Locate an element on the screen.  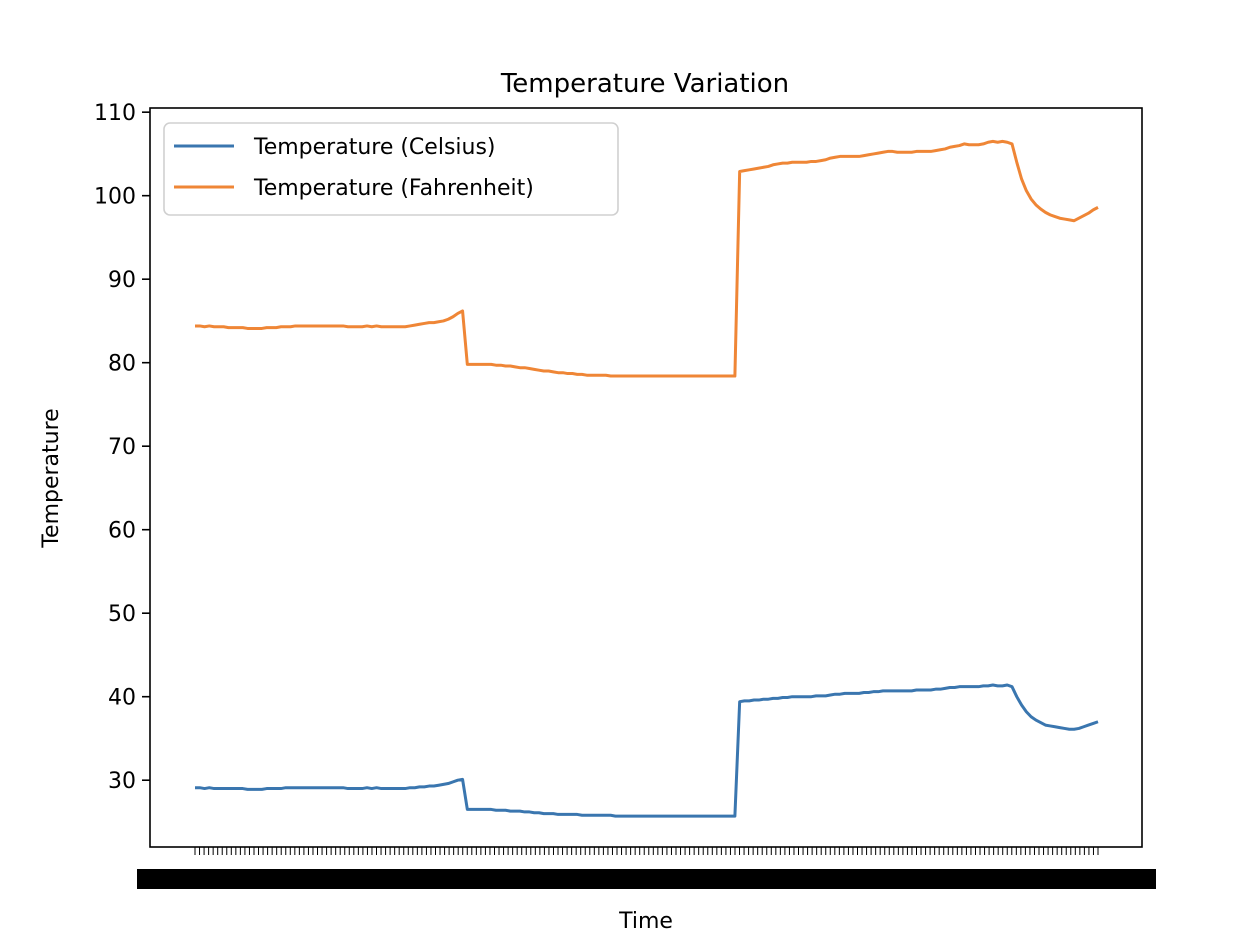
legend-label-fahrenheit: Temperature (Fahrenheit) is located at coordinates (393, 188).